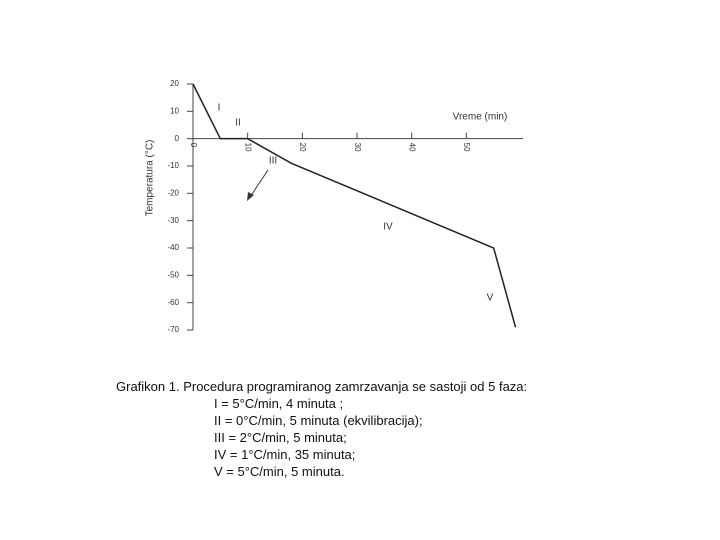 This screenshot has width=720, height=540. What do you see at coordinates (173, 165) in the screenshot?
I see `y-tick-label: -10` at bounding box center [173, 165].